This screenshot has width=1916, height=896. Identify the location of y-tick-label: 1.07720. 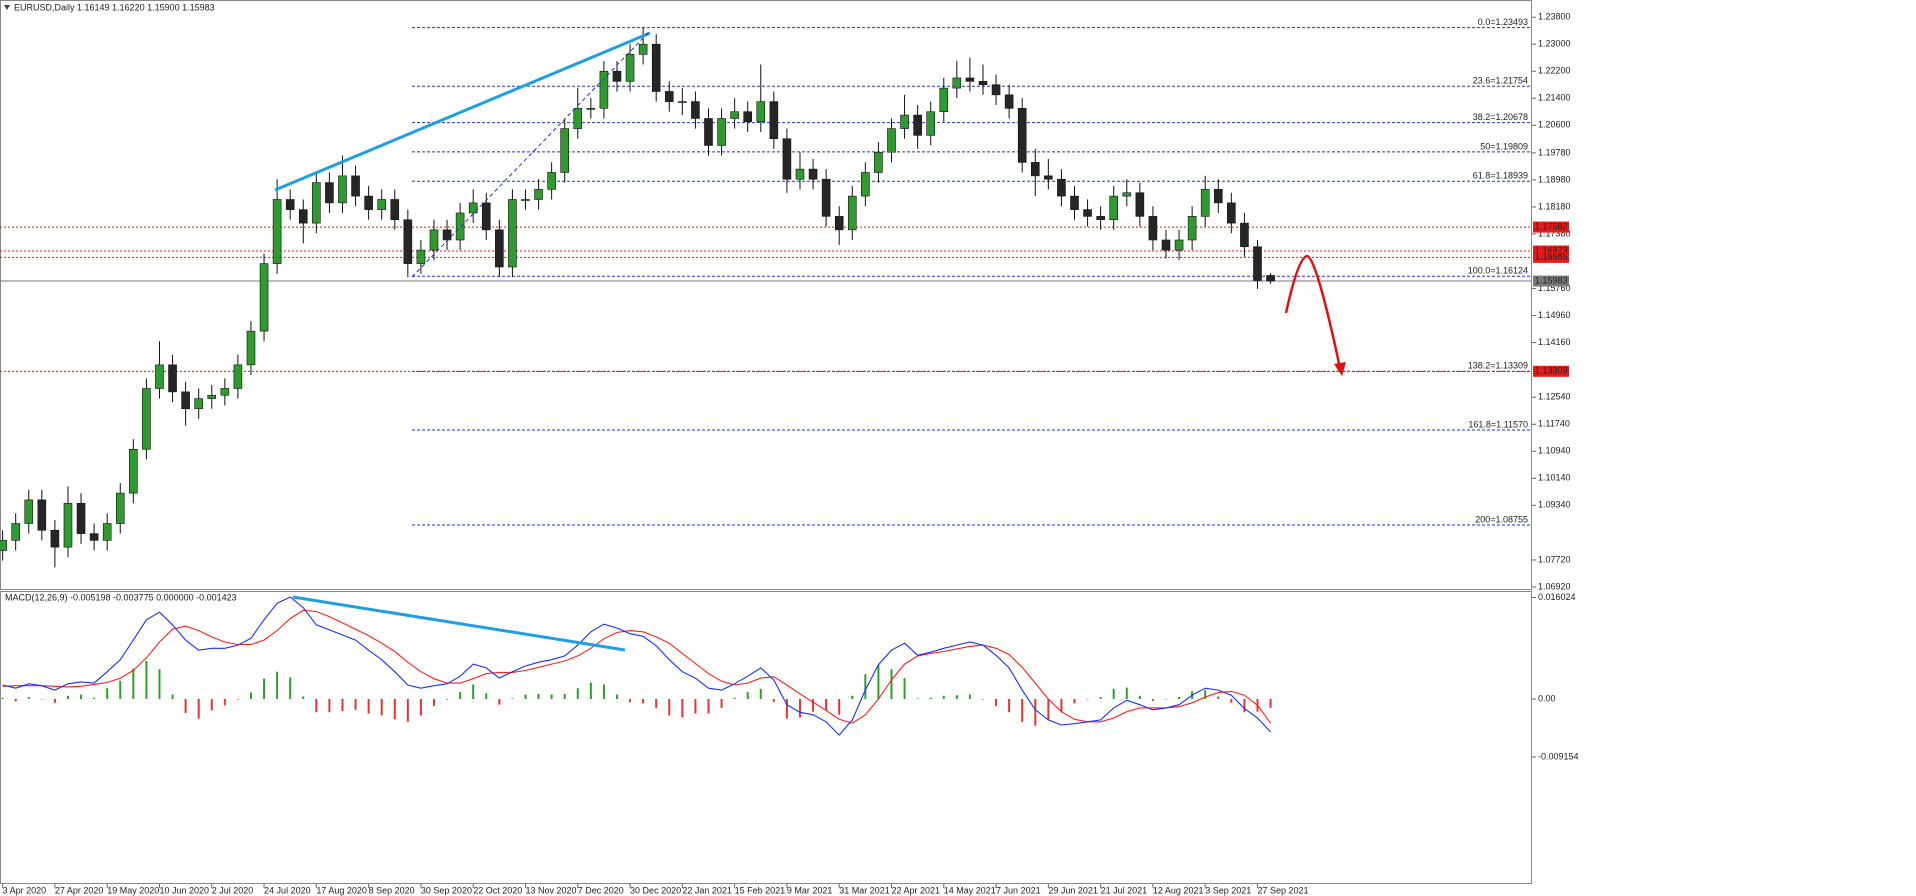
(1554, 559).